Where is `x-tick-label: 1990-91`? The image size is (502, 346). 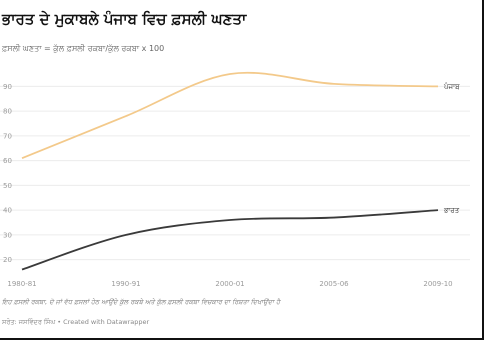 x-tick-label: 1990-91 is located at coordinates (125, 284).